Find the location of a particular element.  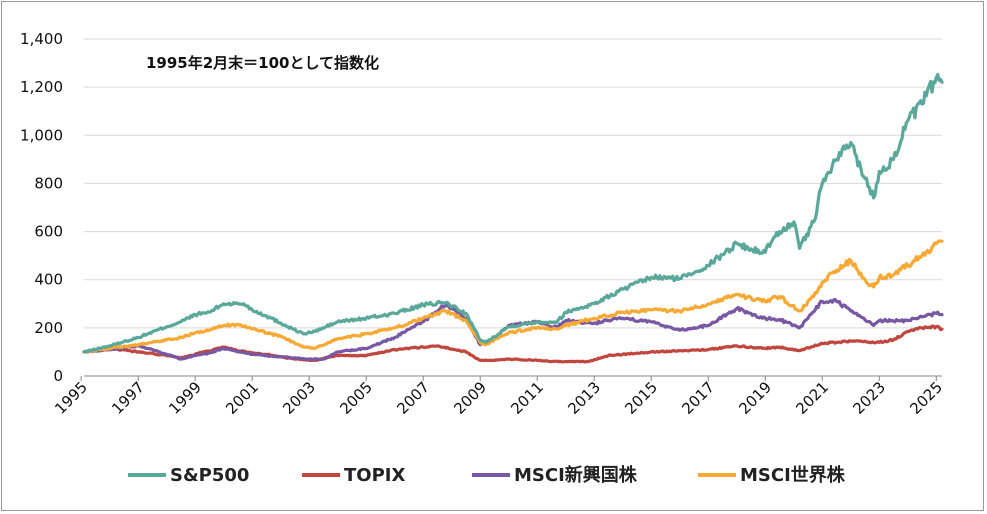

x-tick-label: 2023 is located at coordinates (869, 398).